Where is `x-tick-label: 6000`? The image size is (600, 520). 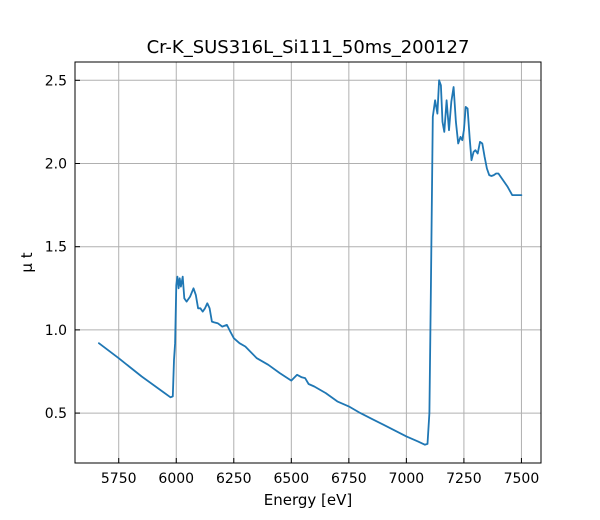
x-tick-label: 6000 is located at coordinates (176, 479).